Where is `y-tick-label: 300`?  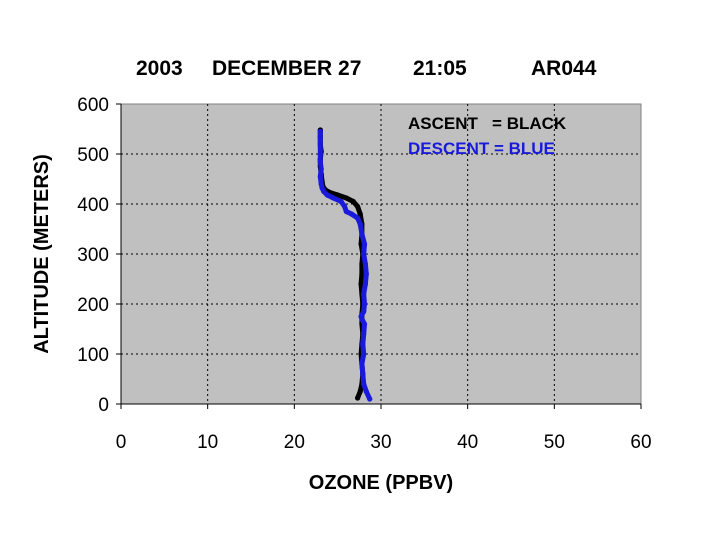 y-tick-label: 300 is located at coordinates (93, 255).